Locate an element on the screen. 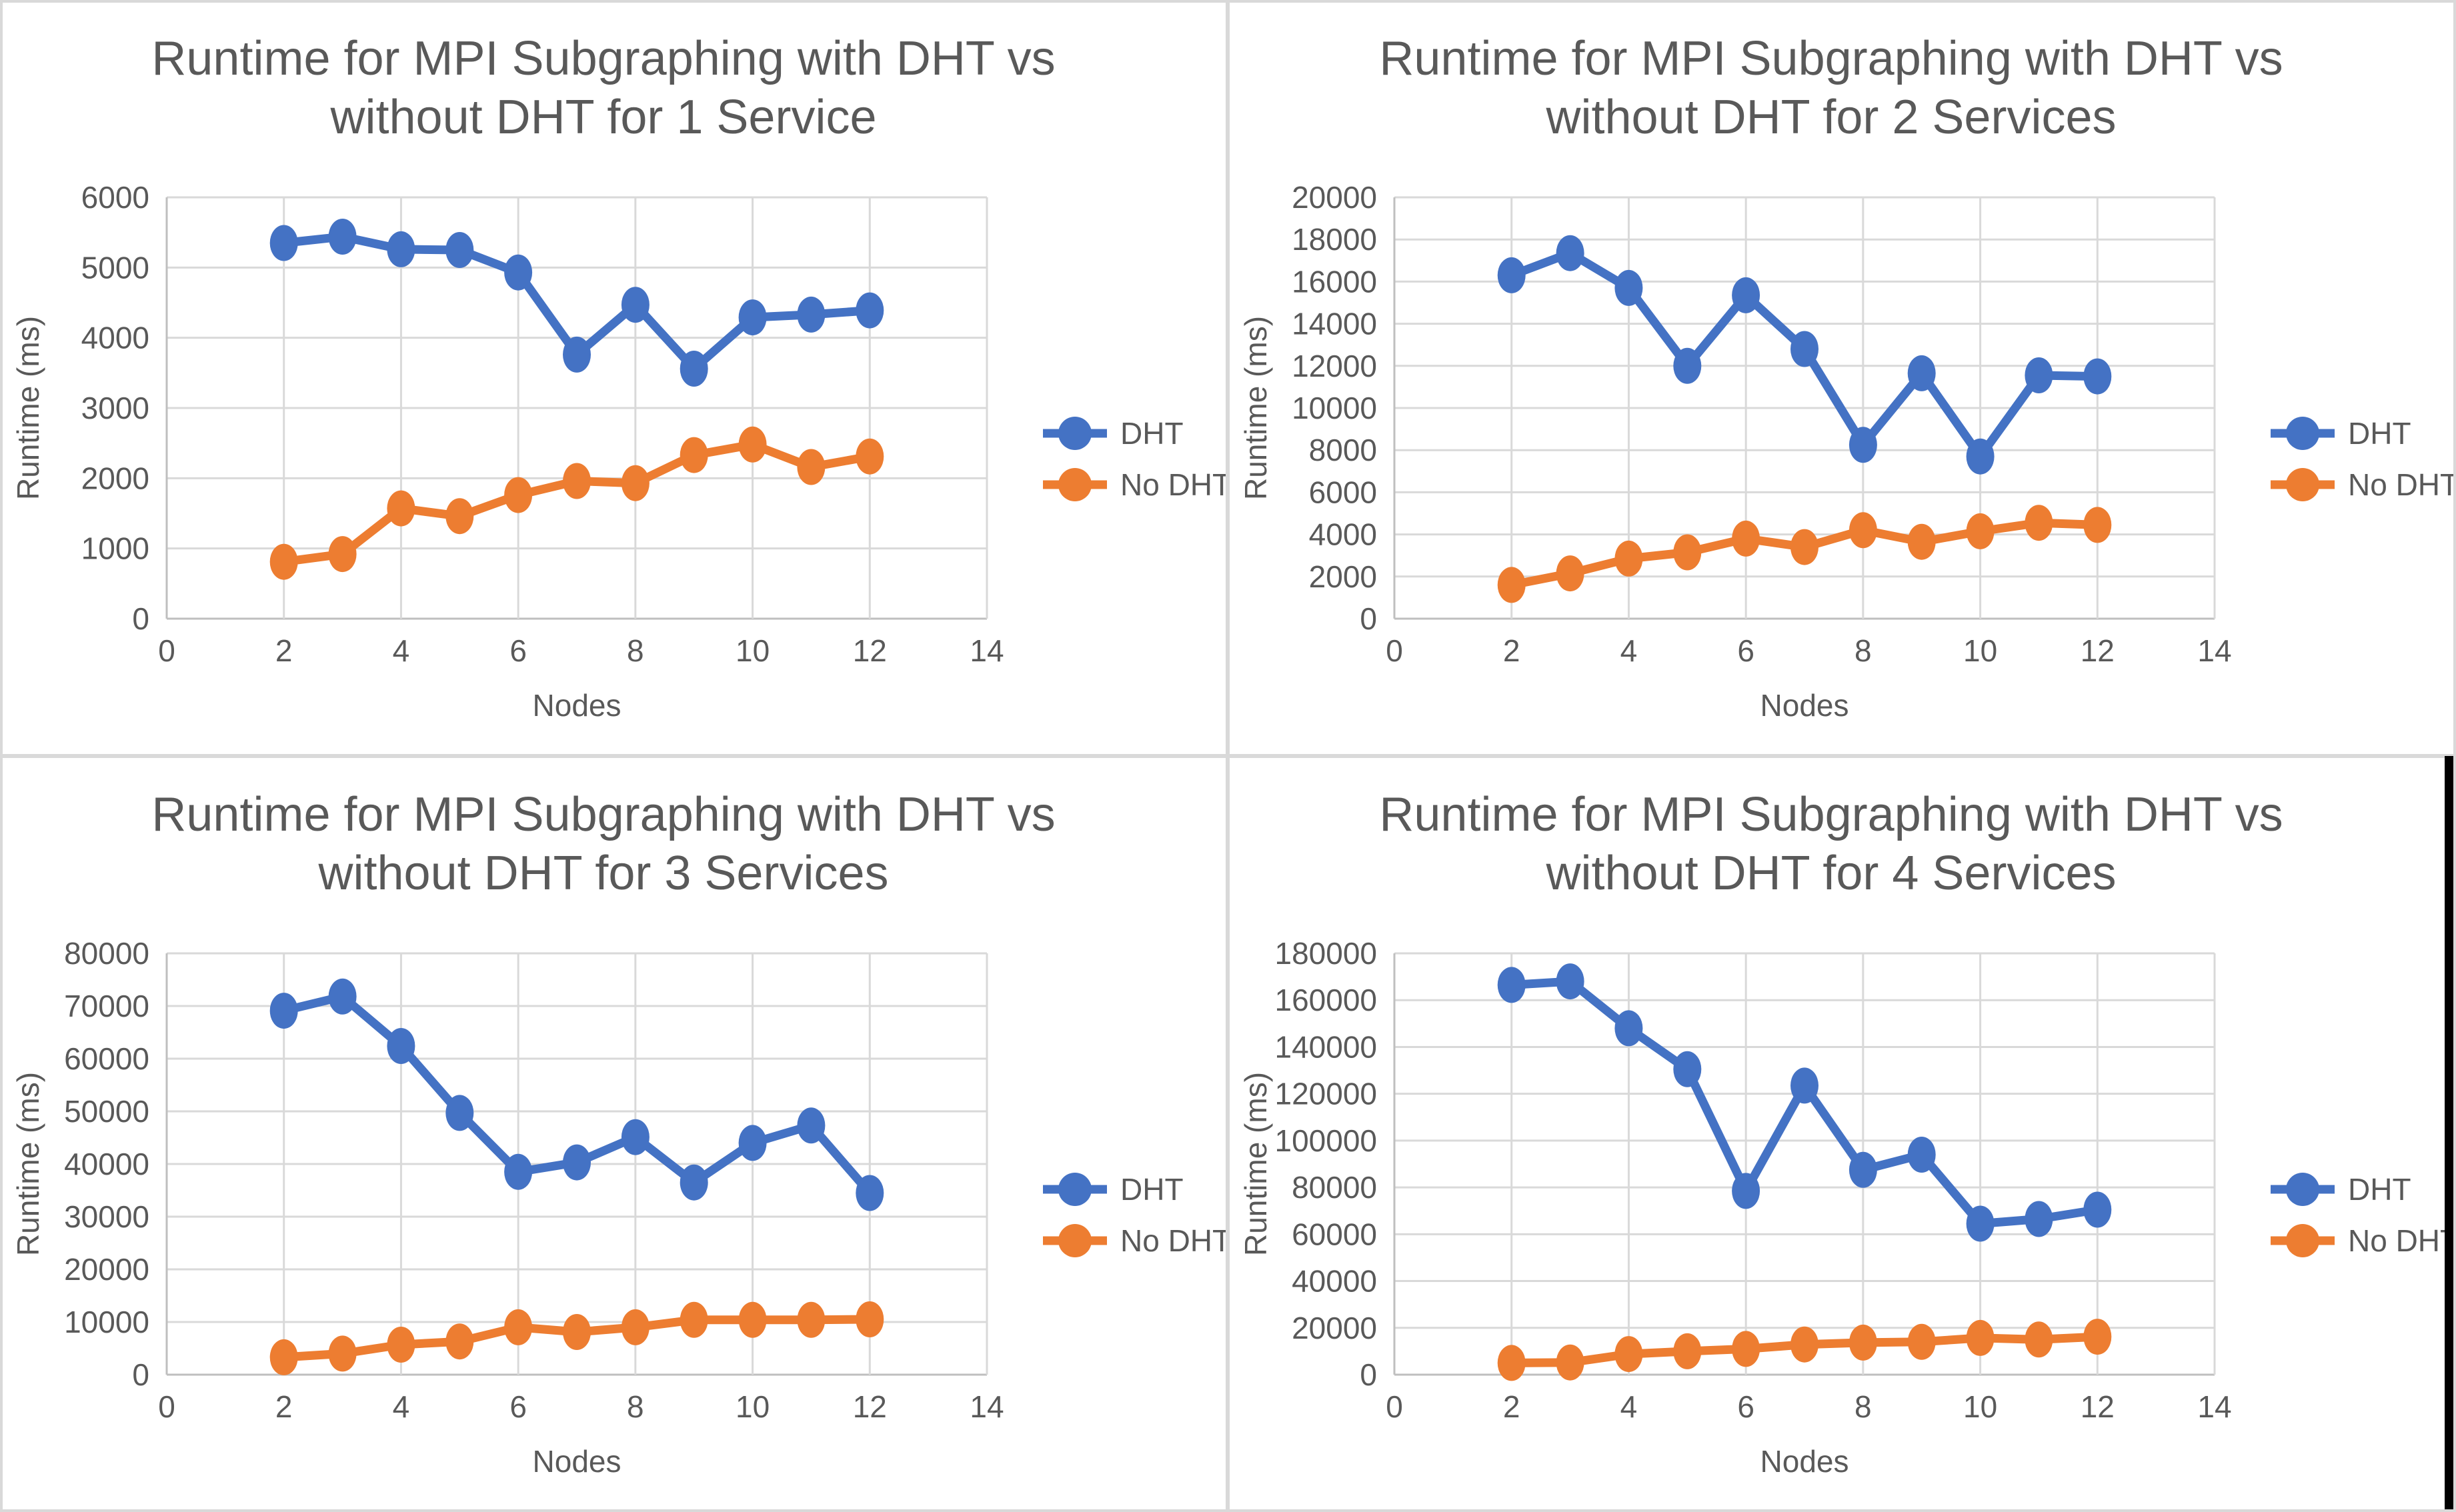 This screenshot has width=2456, height=1512. y-tick-label: 18000 is located at coordinates (1334, 239).